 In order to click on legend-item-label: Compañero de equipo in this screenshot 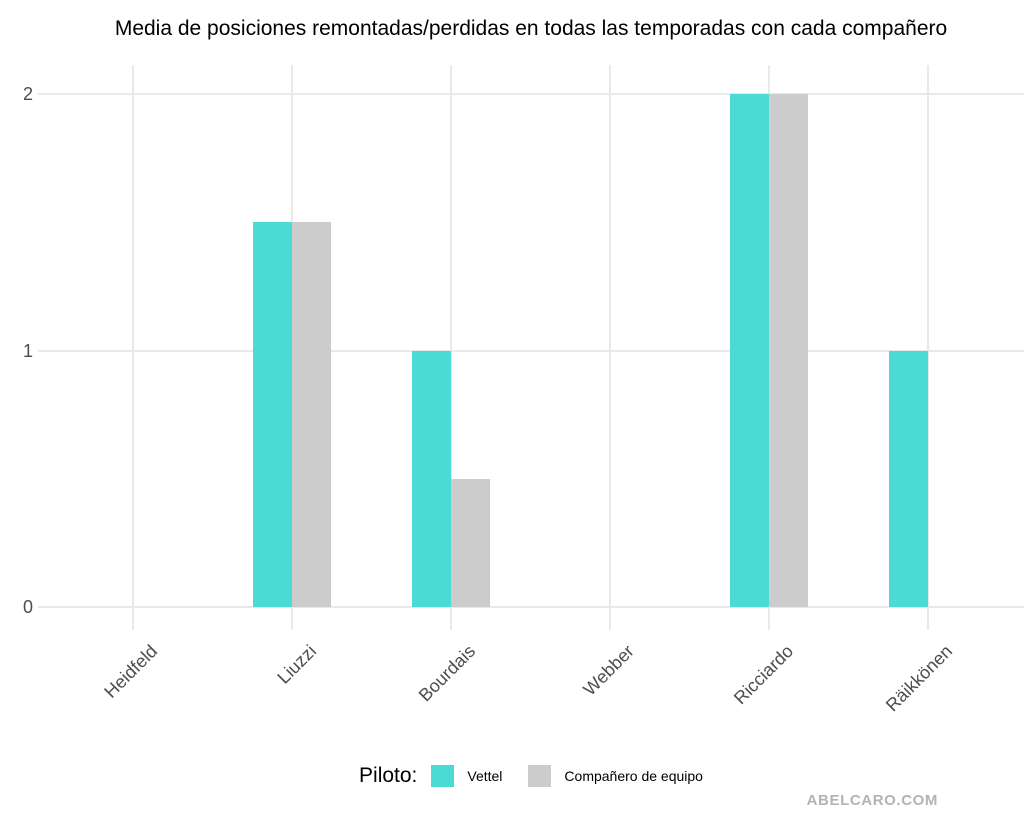, I will do `click(633, 776)`.